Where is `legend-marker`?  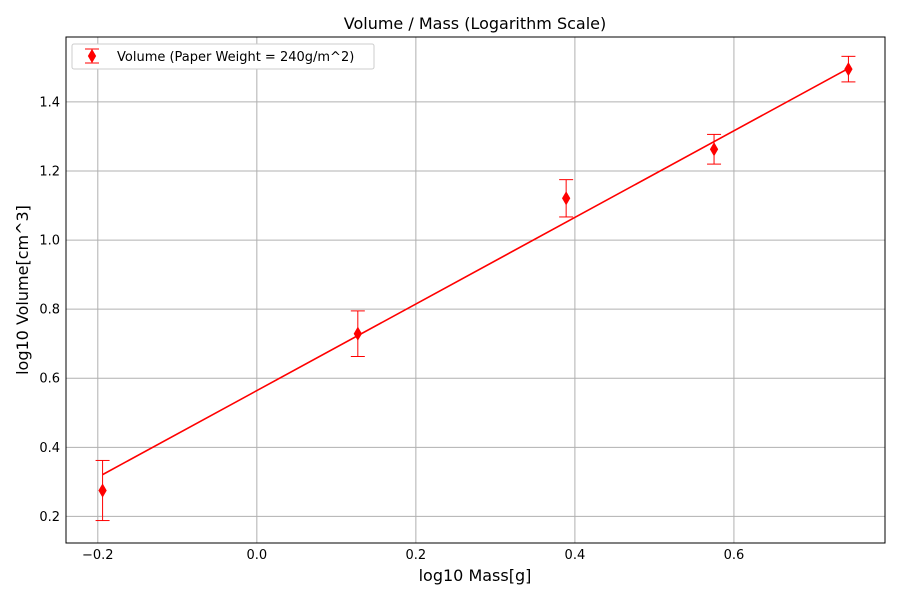 legend-marker is located at coordinates (92, 56).